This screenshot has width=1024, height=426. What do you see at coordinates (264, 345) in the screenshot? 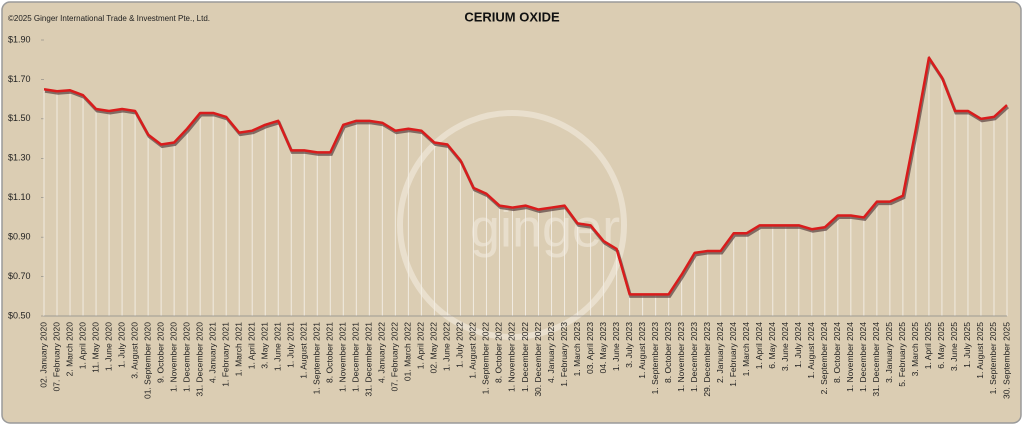
I see `x-tick-label: 3. May 2021` at bounding box center [264, 345].